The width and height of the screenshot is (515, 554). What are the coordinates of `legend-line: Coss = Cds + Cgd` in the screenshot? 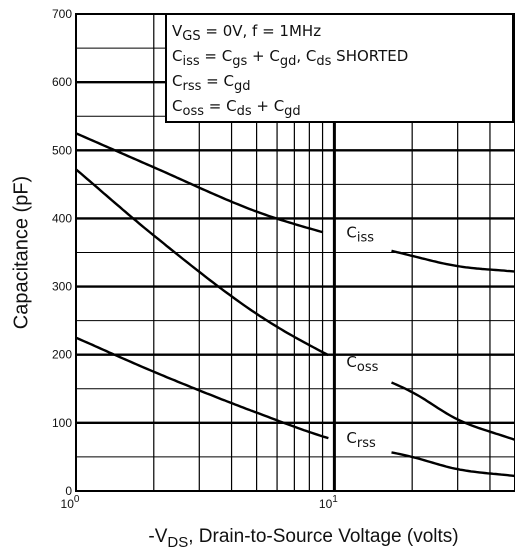 It's located at (236, 108).